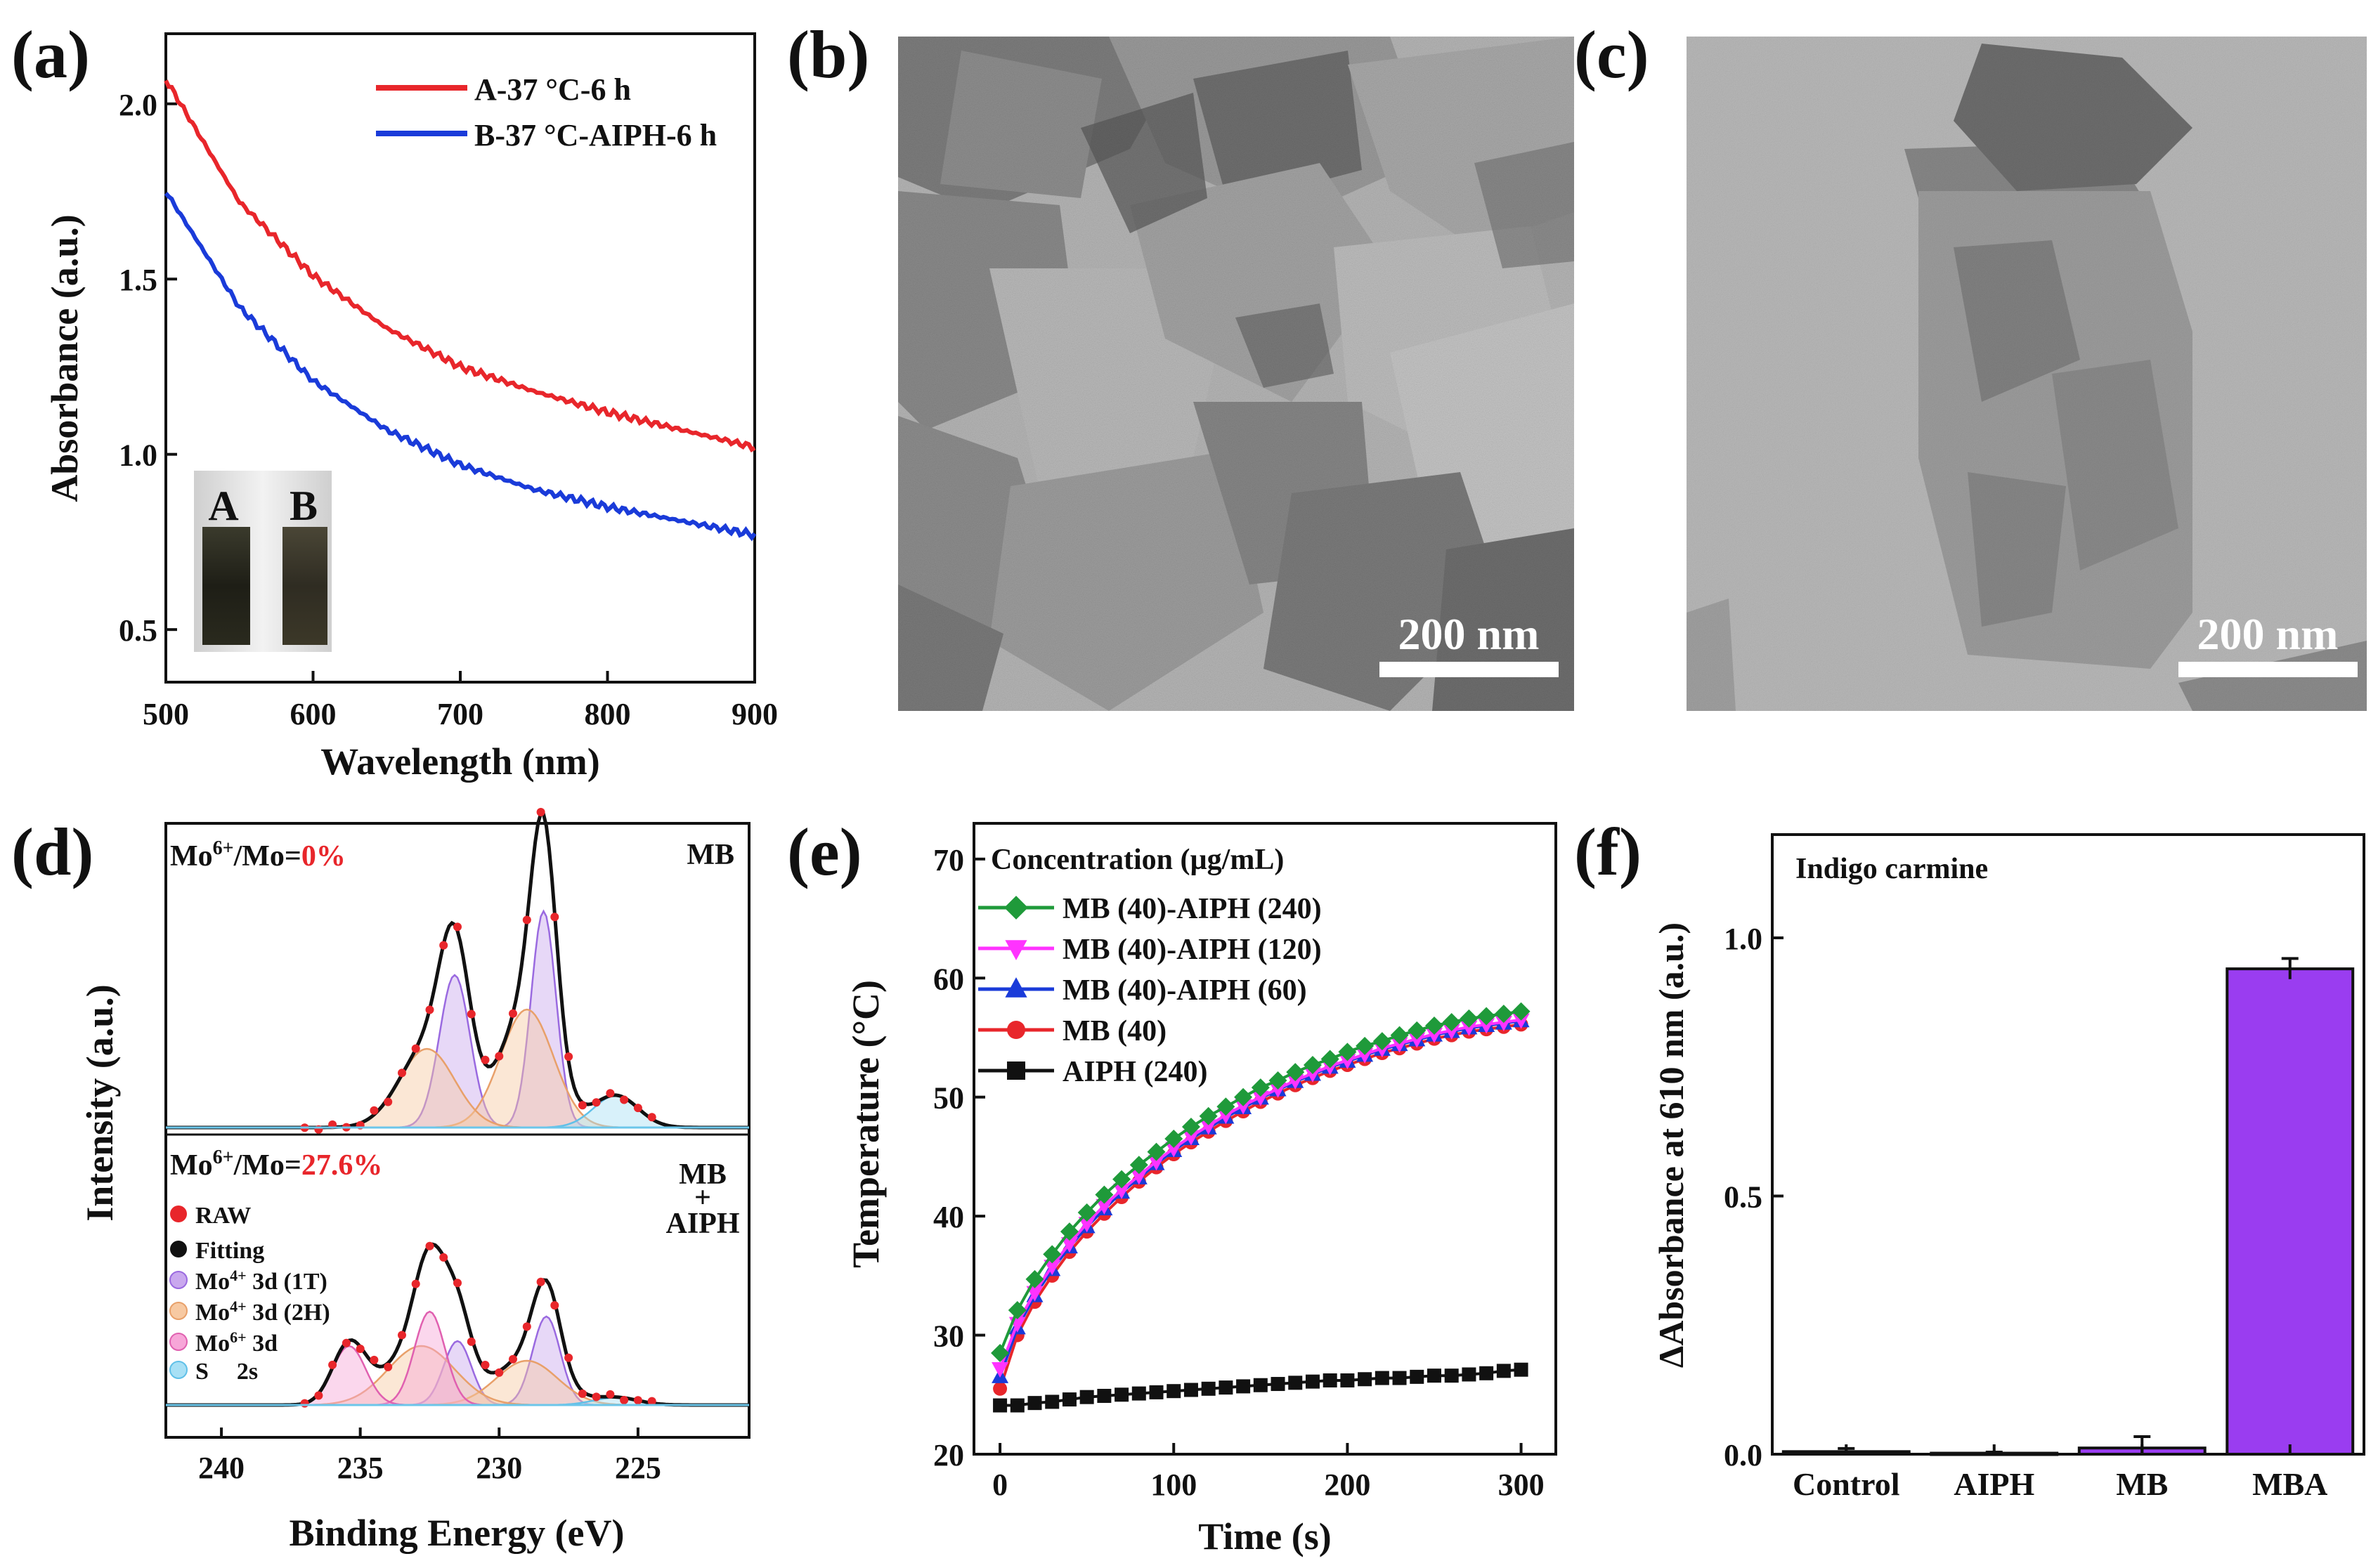 This screenshot has height=1568, width=2378. What do you see at coordinates (221, 1468) in the screenshot?
I see `x-tick-label-d: 240` at bounding box center [221, 1468].